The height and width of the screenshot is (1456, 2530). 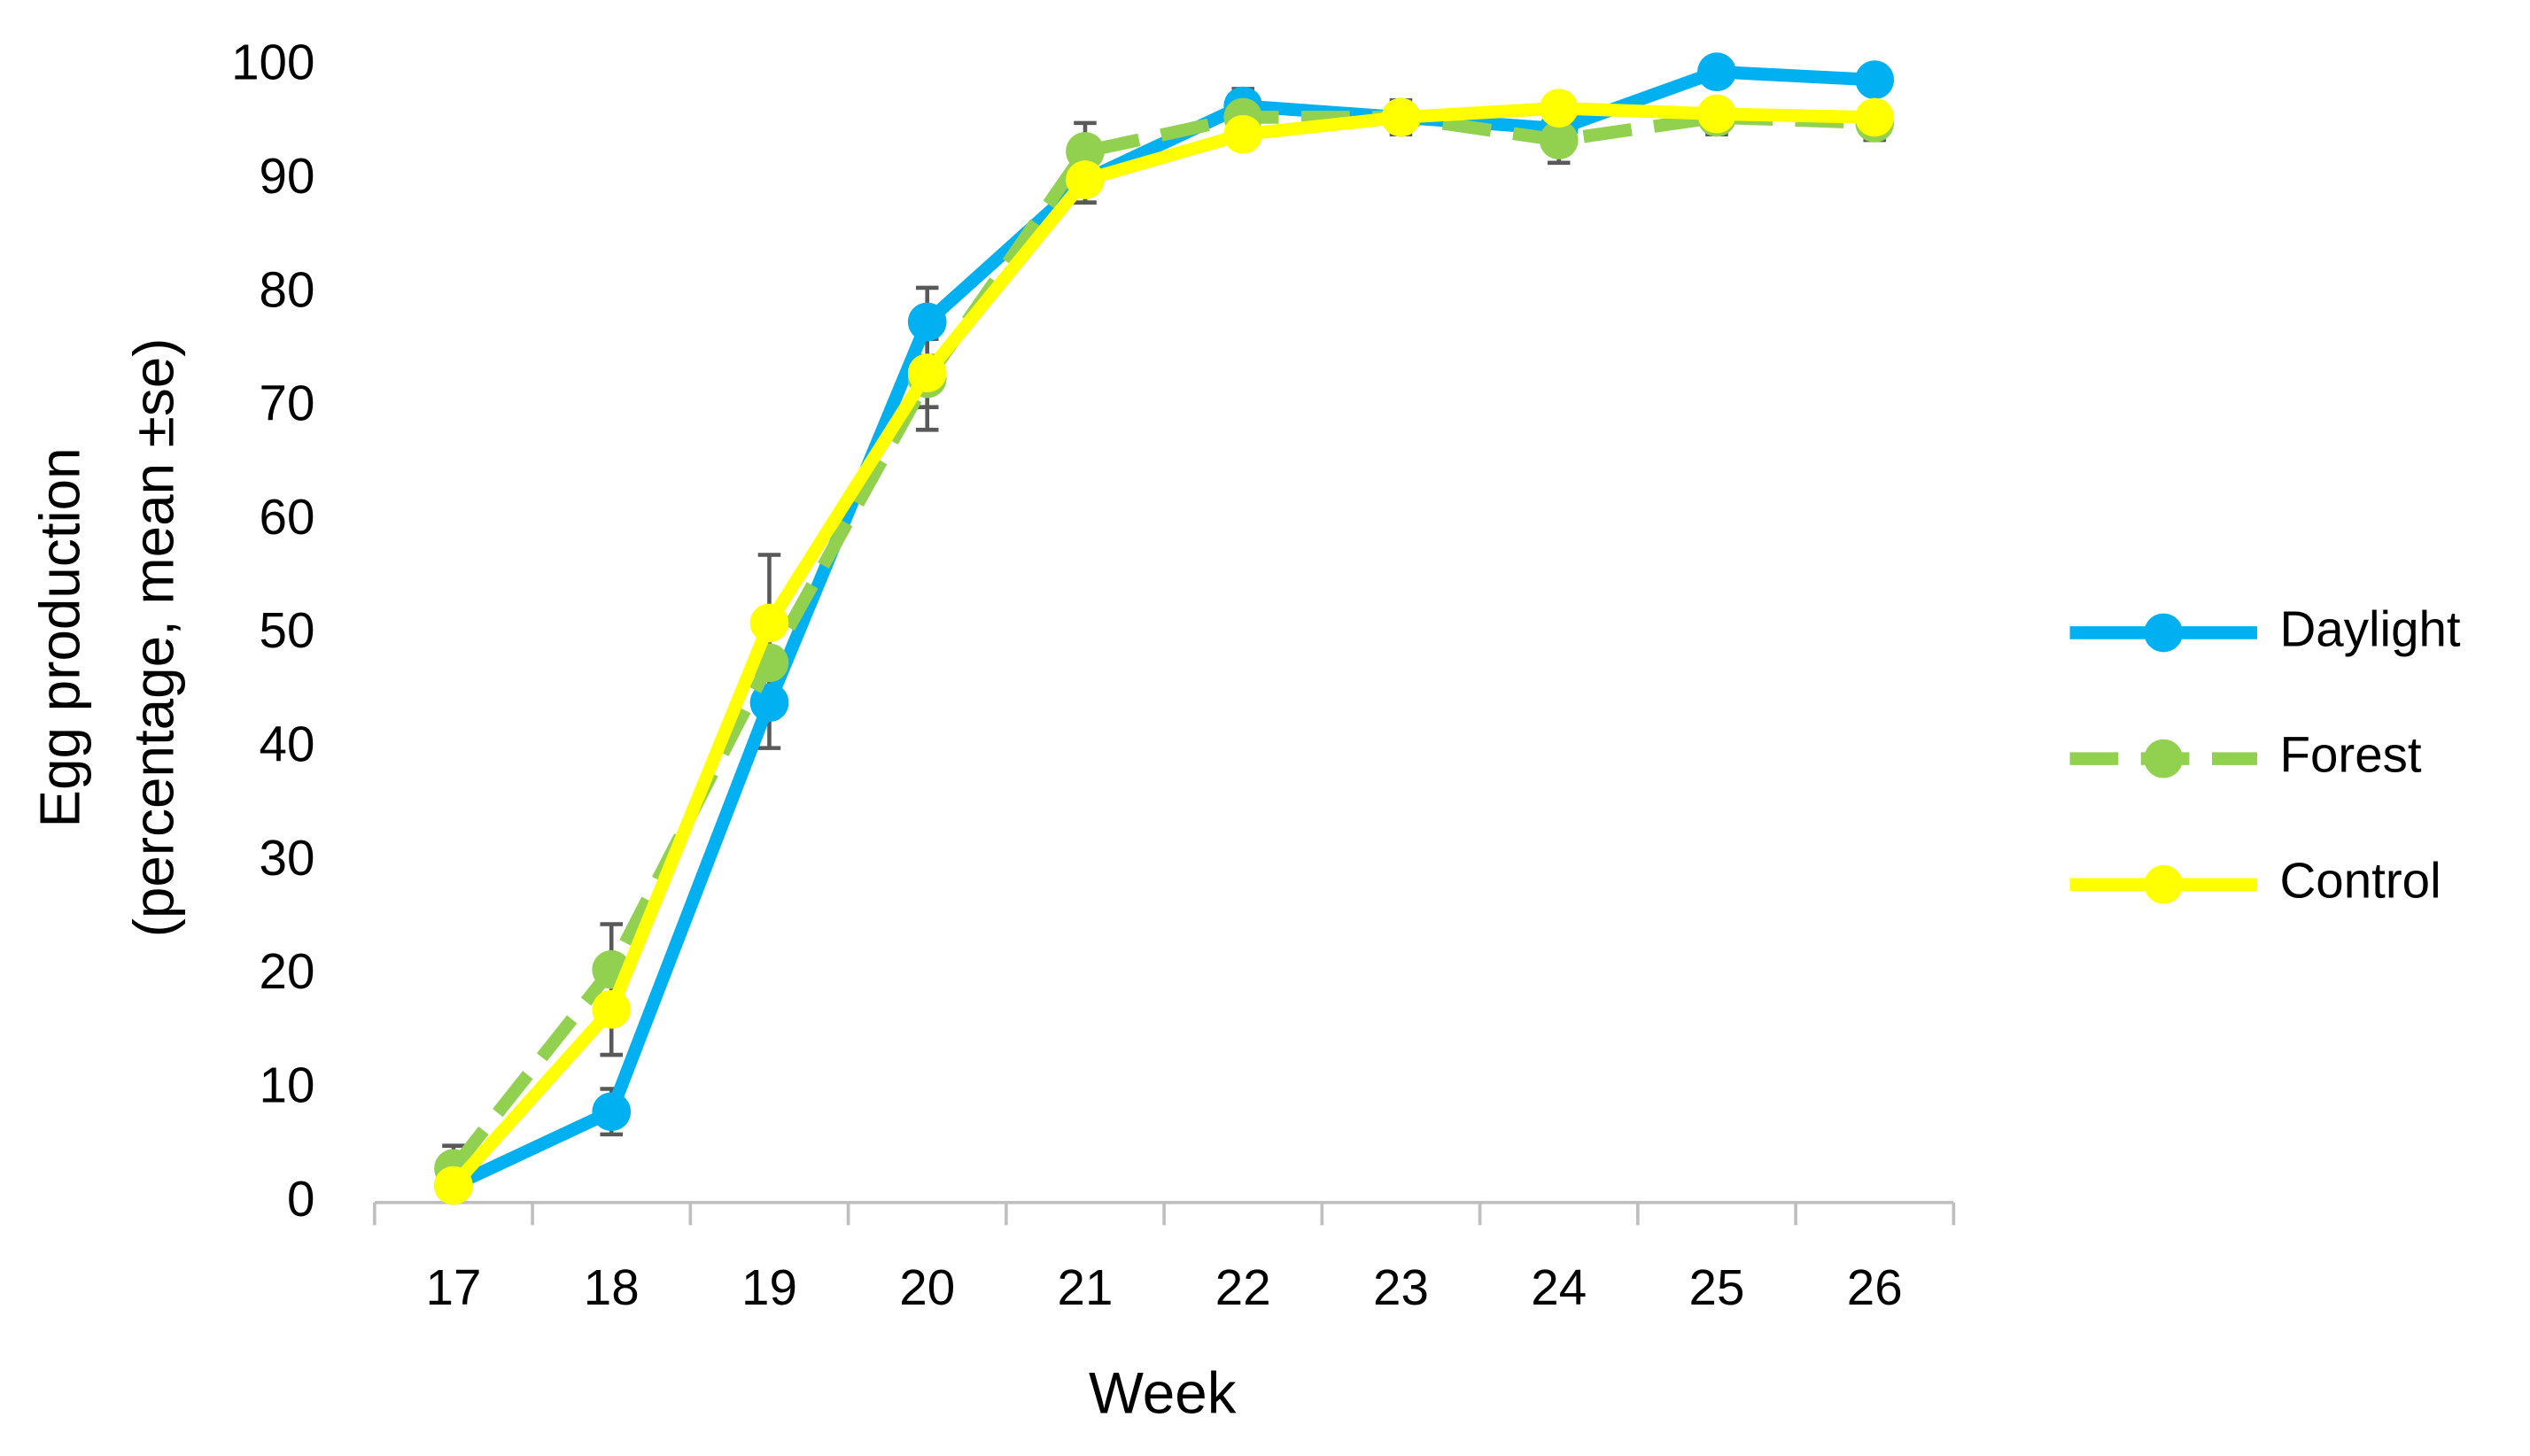 I want to click on y-tick-label: 0, so click(x=300, y=1199).